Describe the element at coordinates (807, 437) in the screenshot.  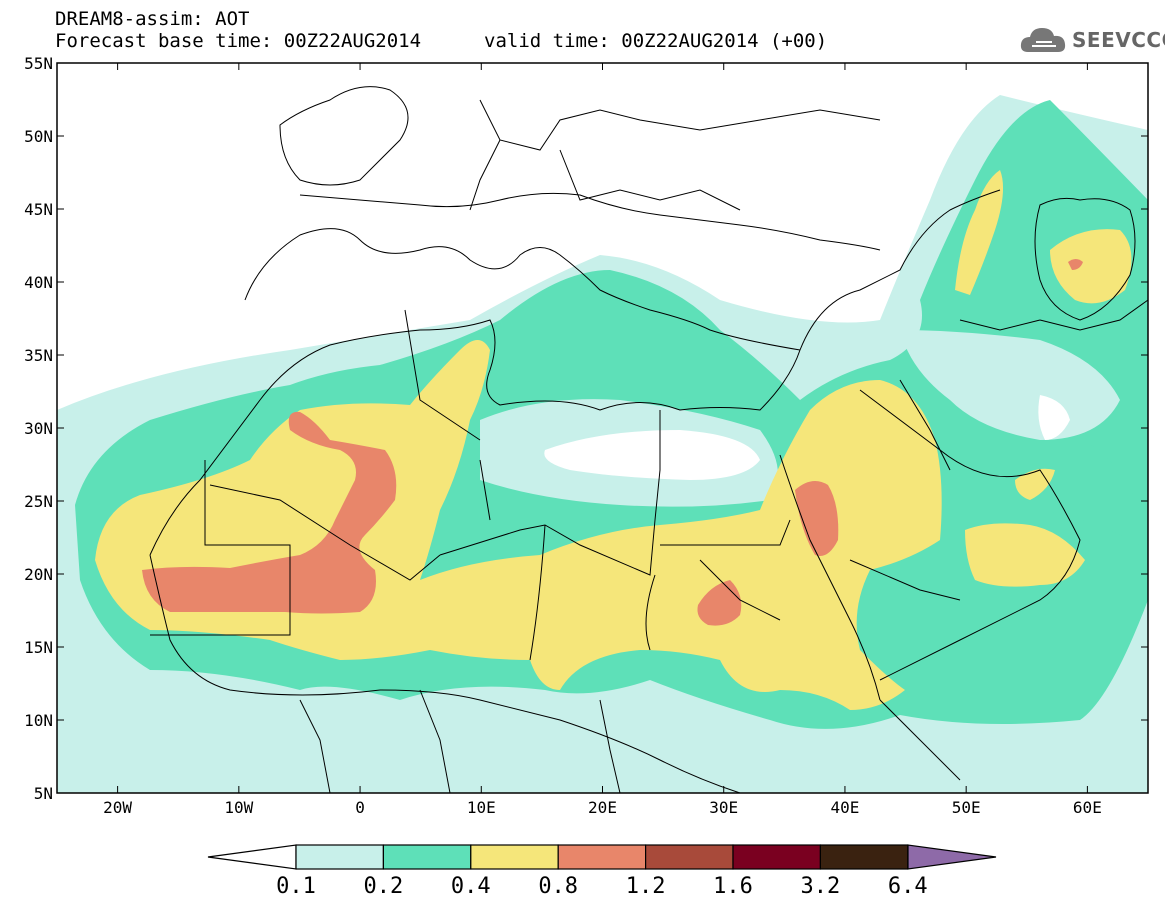
I see `aot-clear-area` at that location.